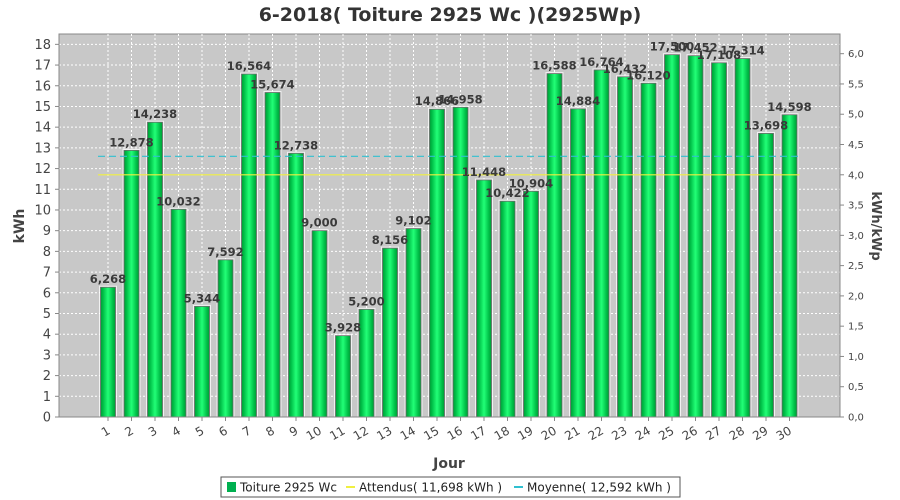 The height and width of the screenshot is (500, 900). I want to click on data-label: 11,448, so click(484, 172).